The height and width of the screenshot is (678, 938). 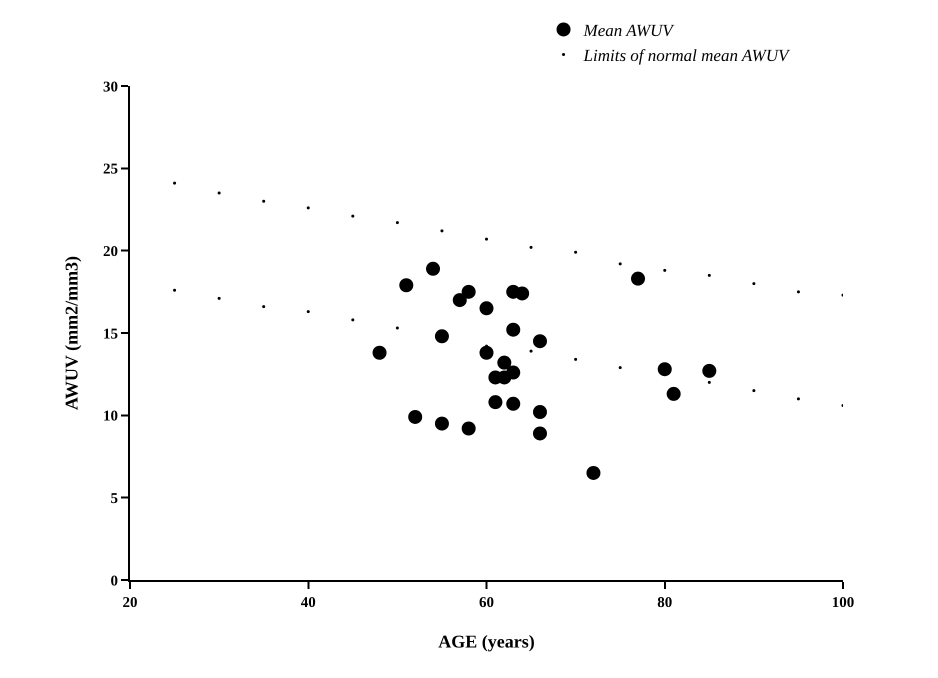 I want to click on x-tick-label: 100, so click(x=843, y=603).